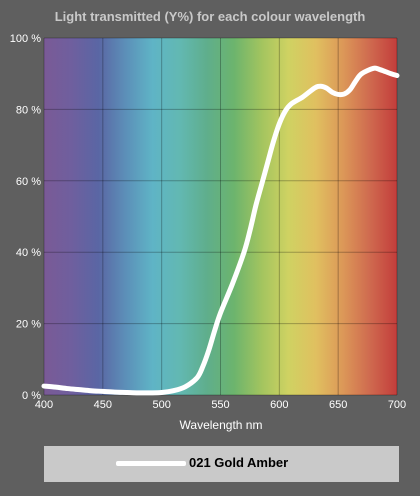  I want to click on x-tick-label: 650, so click(338, 405).